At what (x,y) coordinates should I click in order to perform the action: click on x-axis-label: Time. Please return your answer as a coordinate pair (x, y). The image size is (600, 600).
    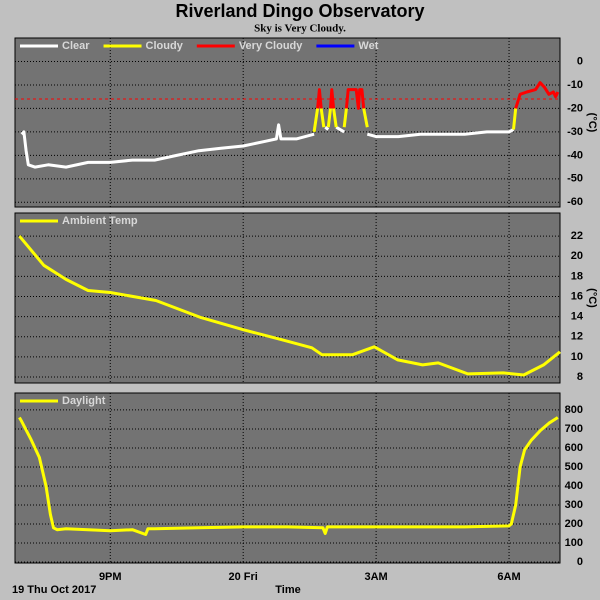
    Looking at the image, I should click on (287, 590).